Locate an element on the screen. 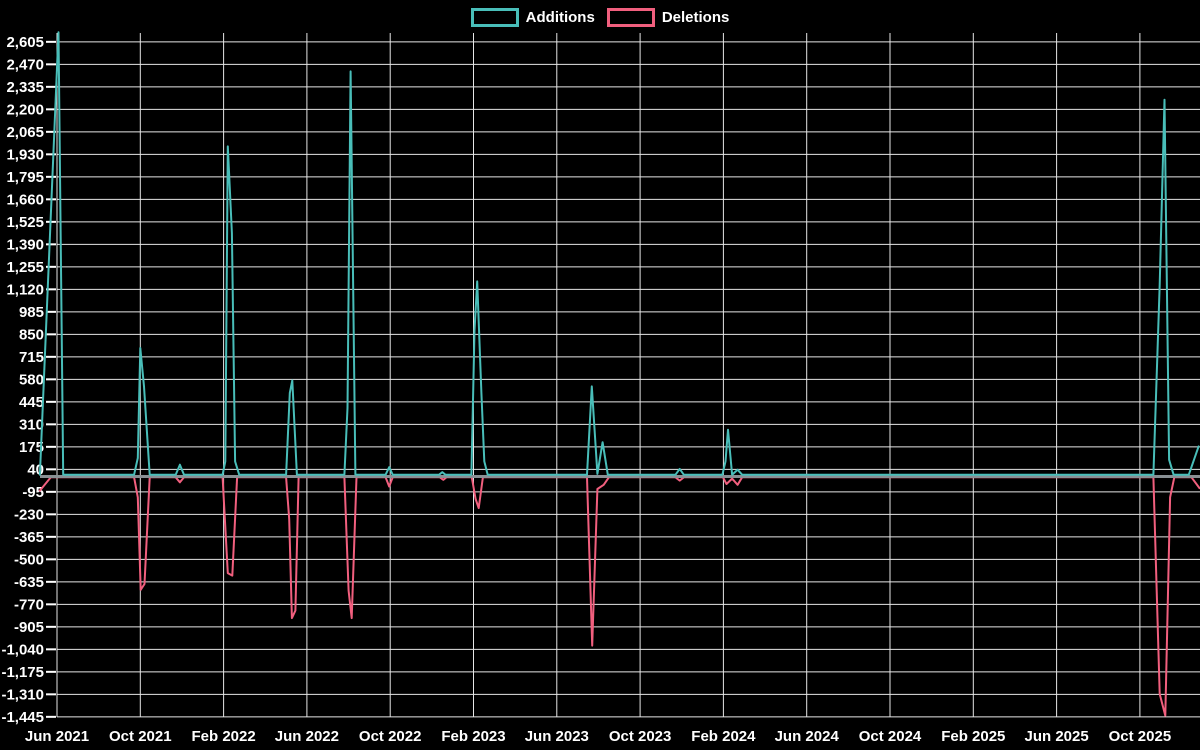 This screenshot has width=1200, height=750. y-tick-label: 1,525 is located at coordinates (25, 222).